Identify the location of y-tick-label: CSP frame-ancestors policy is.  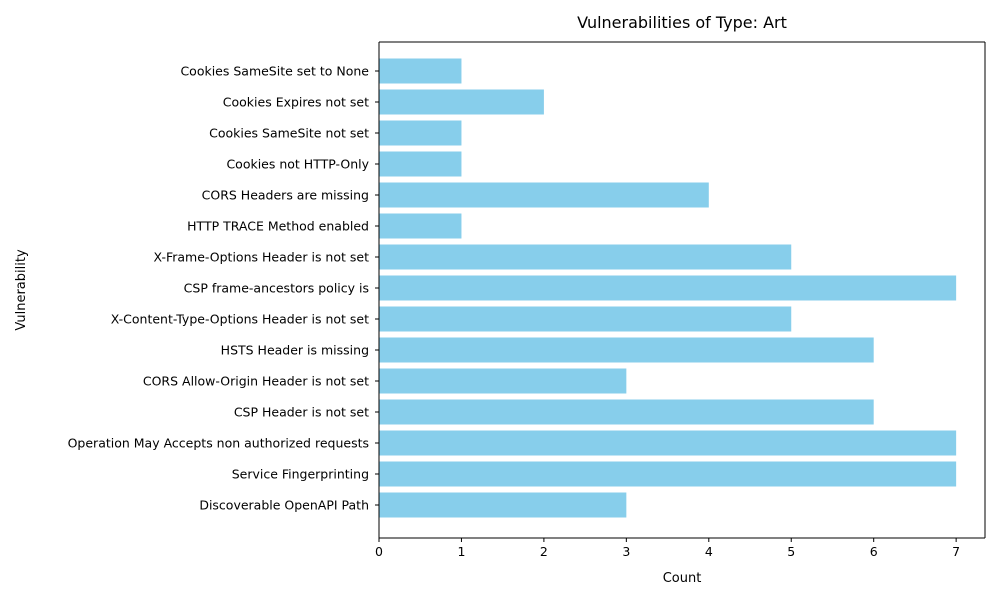
(276, 288).